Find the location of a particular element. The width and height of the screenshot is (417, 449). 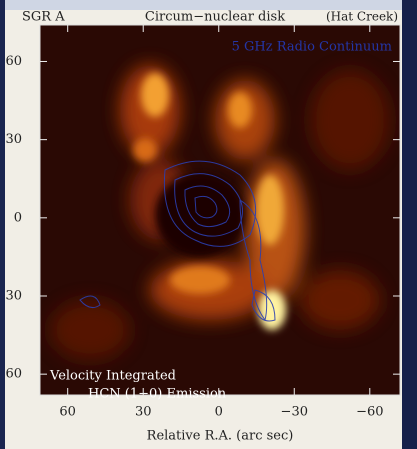

top-strip is located at coordinates (208, 5).